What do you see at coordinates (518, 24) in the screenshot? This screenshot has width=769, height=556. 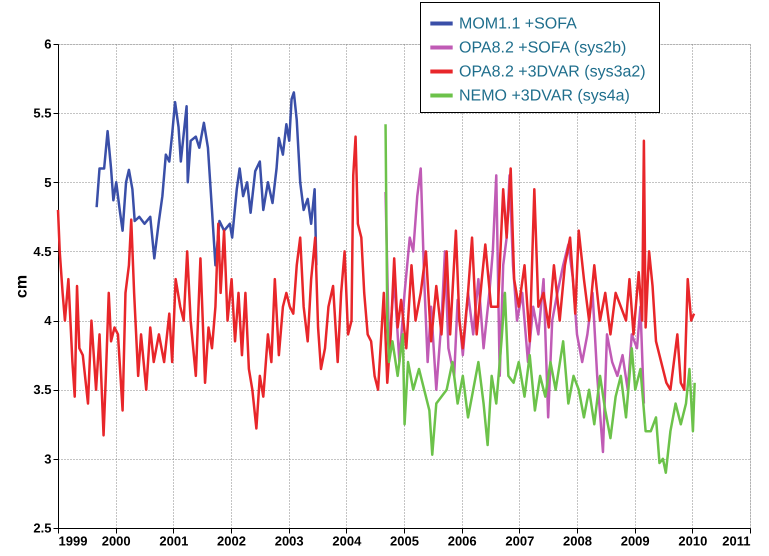 I see `legend-label: MOM1.1 +SOFA` at bounding box center [518, 24].